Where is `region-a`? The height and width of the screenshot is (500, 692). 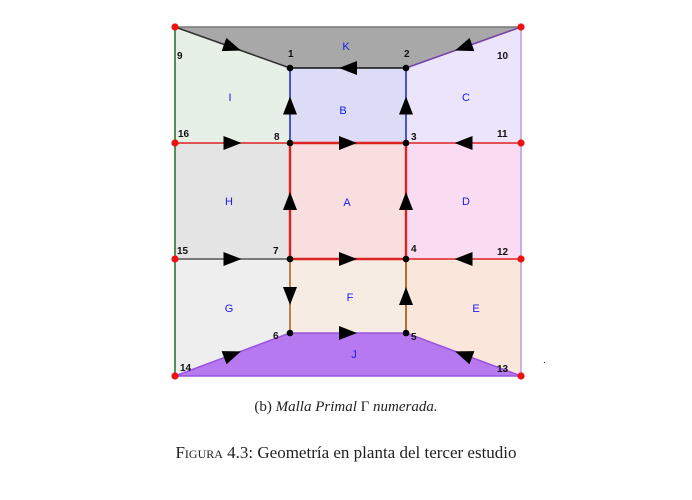 region-a is located at coordinates (348, 201).